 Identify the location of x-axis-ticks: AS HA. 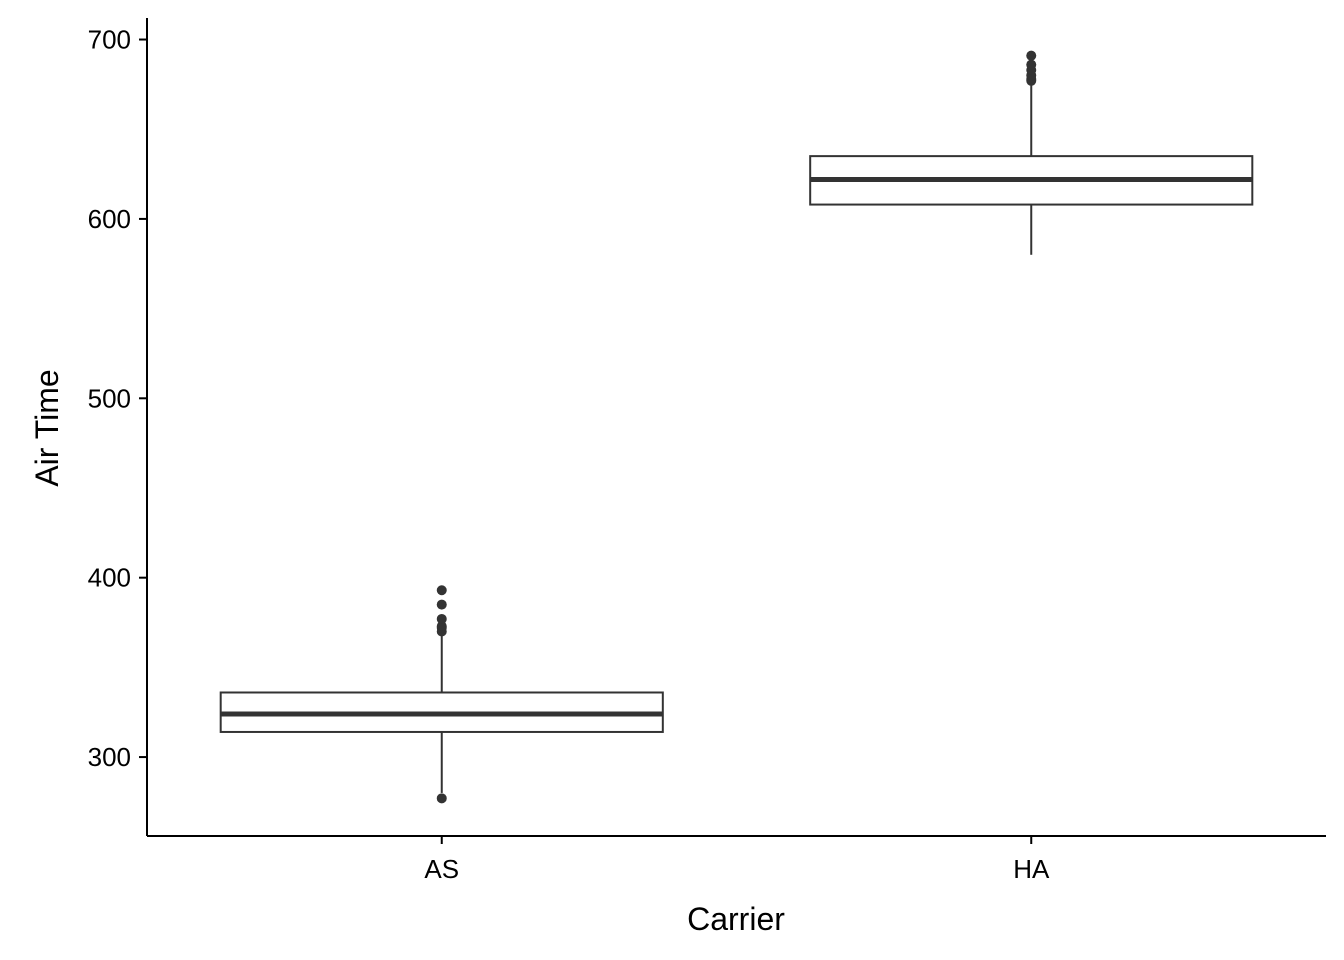
(737, 860).